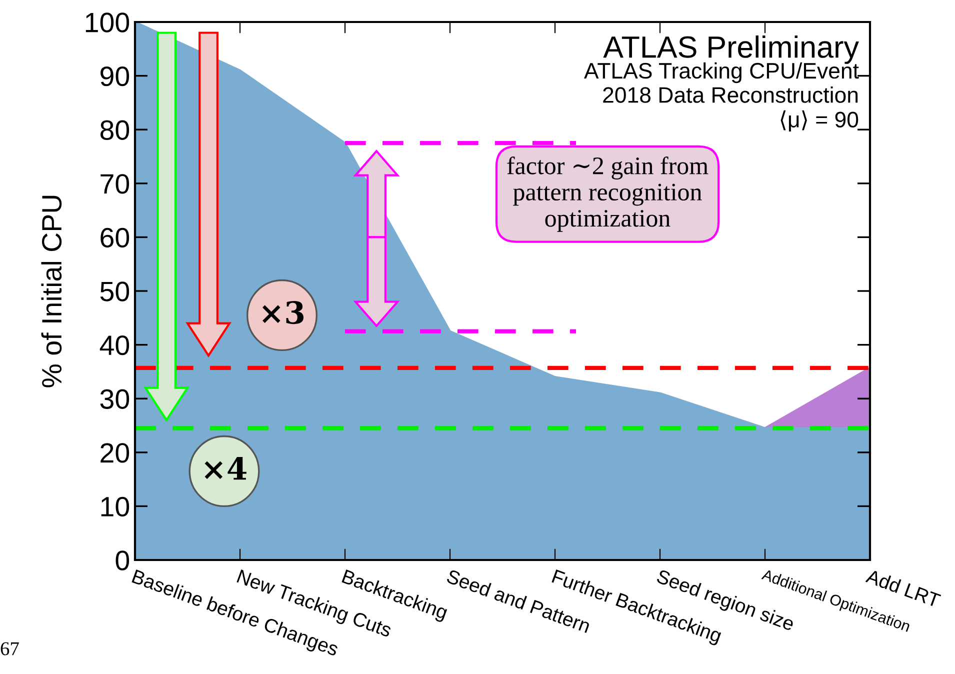 This screenshot has width=955, height=674. What do you see at coordinates (115, 345) in the screenshot?
I see `y-tick-label: 40` at bounding box center [115, 345].